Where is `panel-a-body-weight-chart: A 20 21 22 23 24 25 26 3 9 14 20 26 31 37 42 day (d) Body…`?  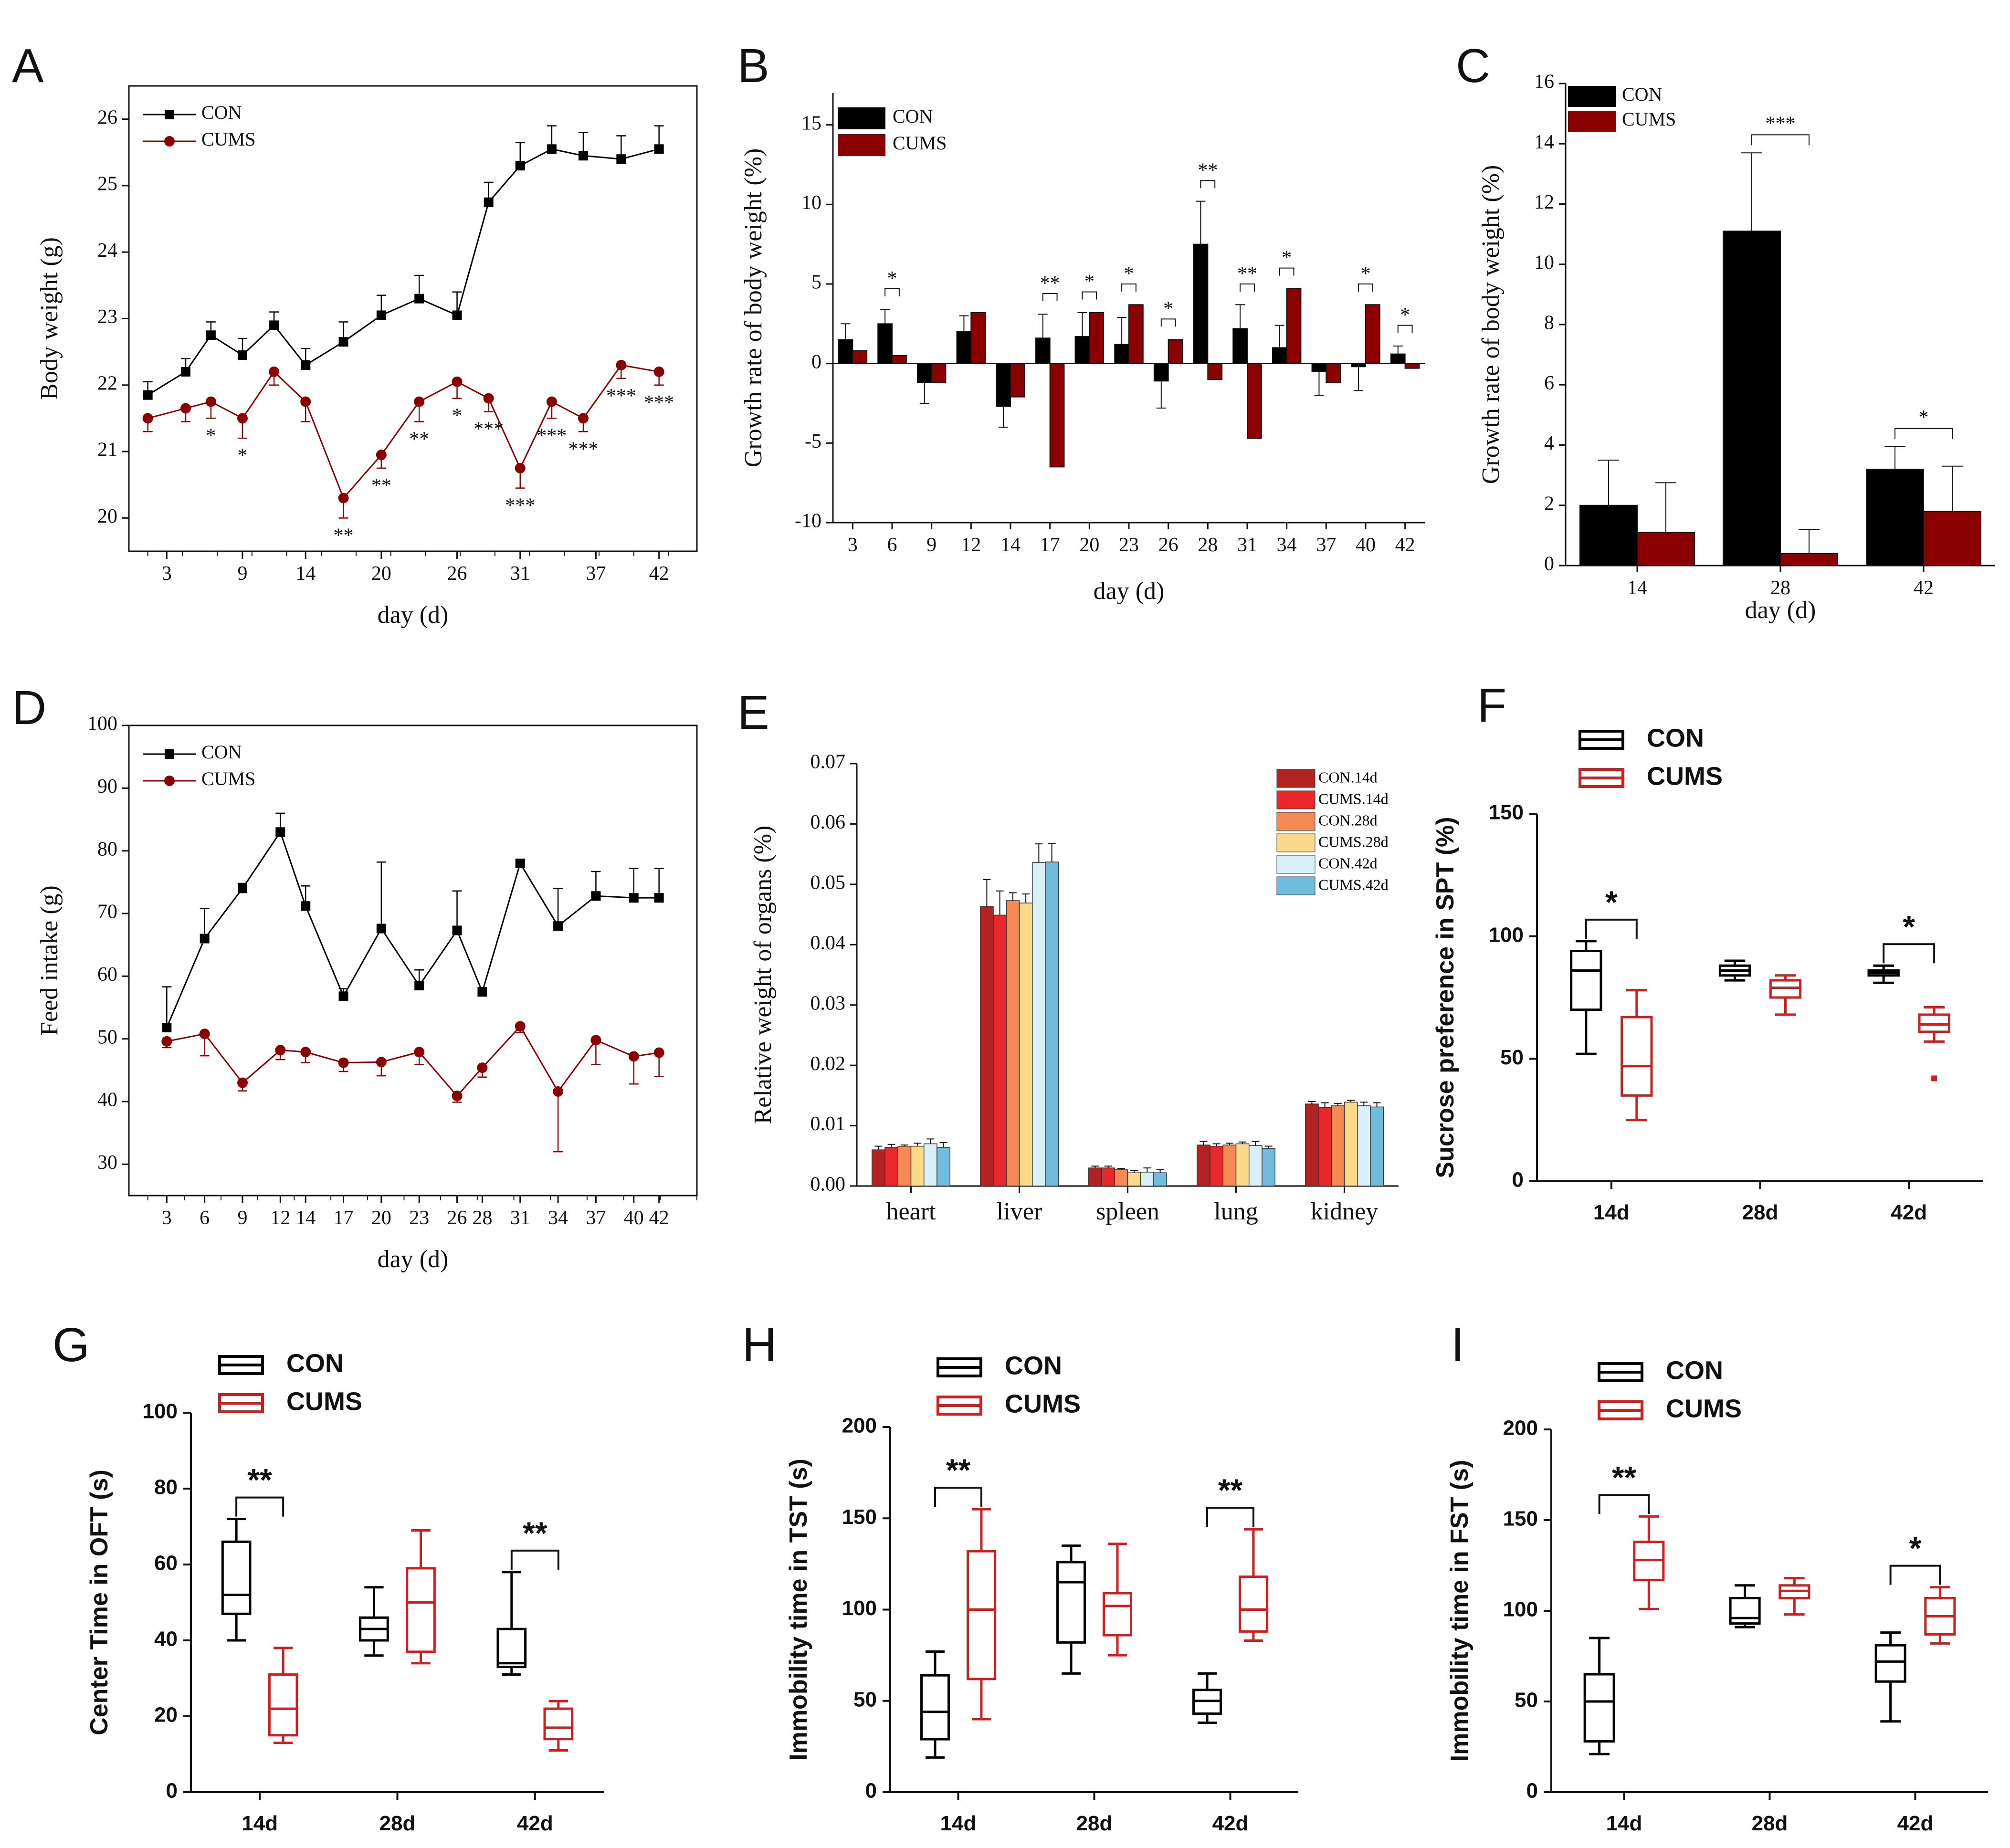
panel-a-body-weight-chart: A 20 21 22 23 24 25 26 3 9 14 20 26 31 37 42 day (d) Body… is located at coordinates (355, 334).